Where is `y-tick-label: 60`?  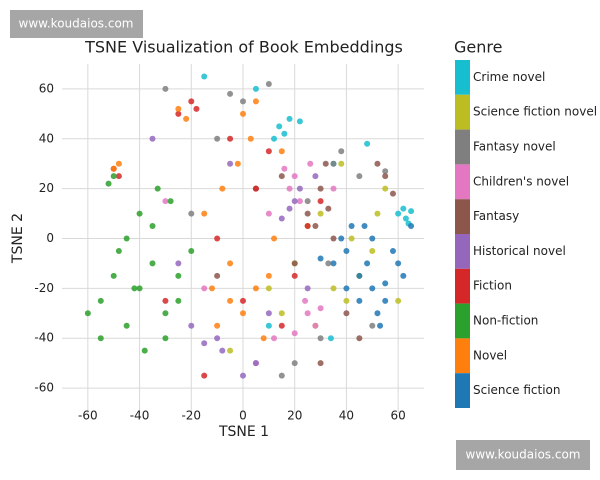 y-tick-label: 60 is located at coordinates (46, 88).